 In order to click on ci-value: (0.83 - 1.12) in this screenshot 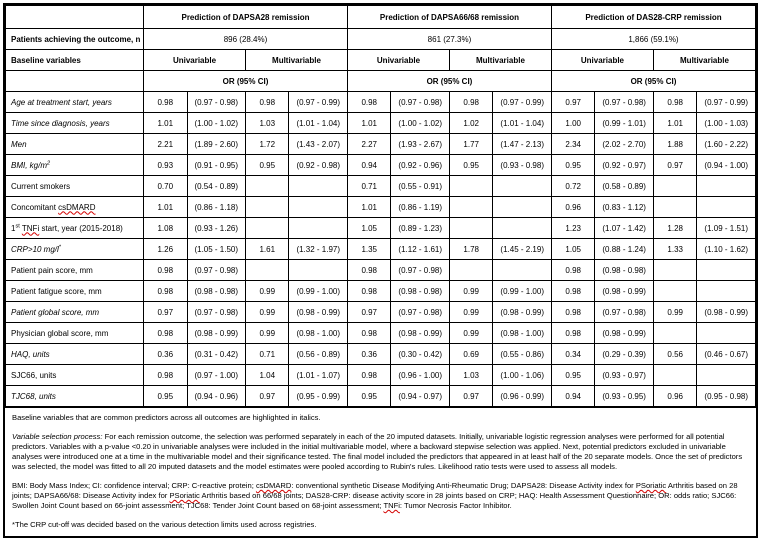, I will do `click(624, 207)`.